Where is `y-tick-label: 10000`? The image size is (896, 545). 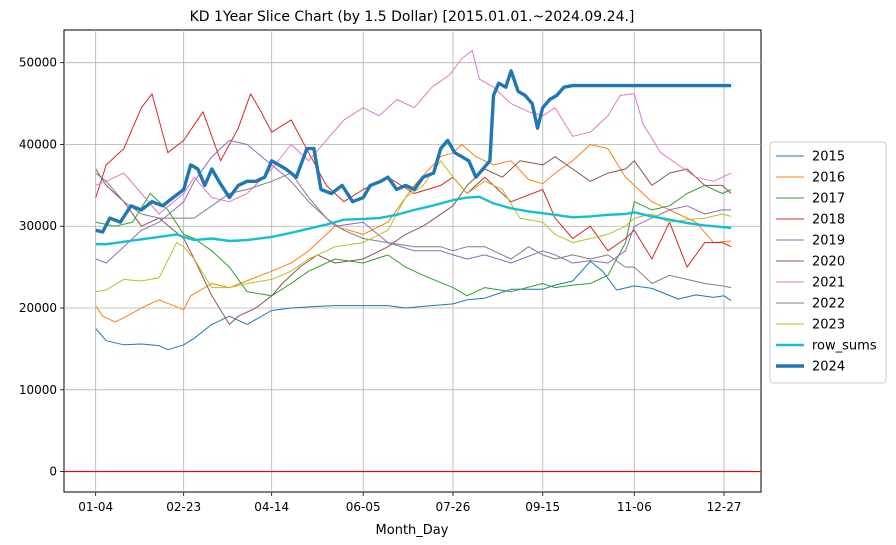 y-tick-label: 10000 is located at coordinates (38, 390).